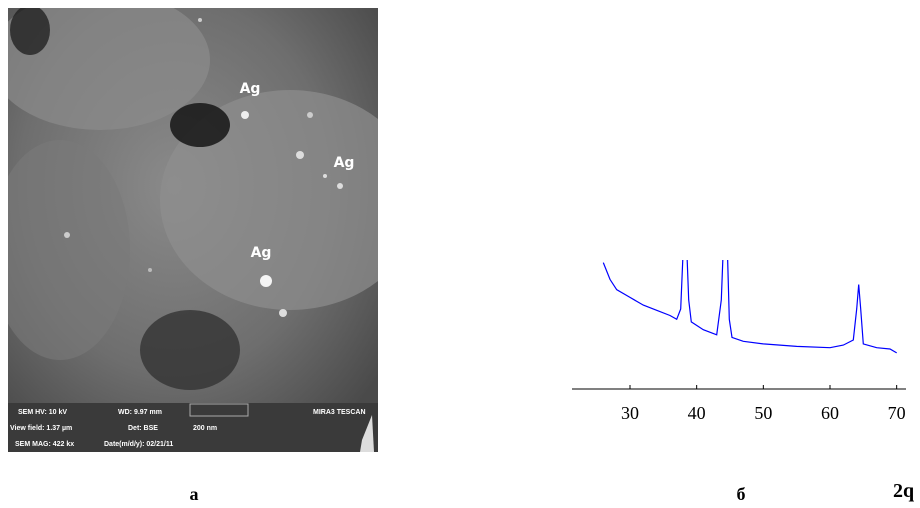 The height and width of the screenshot is (508, 920). Describe the element at coordinates (763, 413) in the screenshot. I see `x-tick-label: 50` at that location.